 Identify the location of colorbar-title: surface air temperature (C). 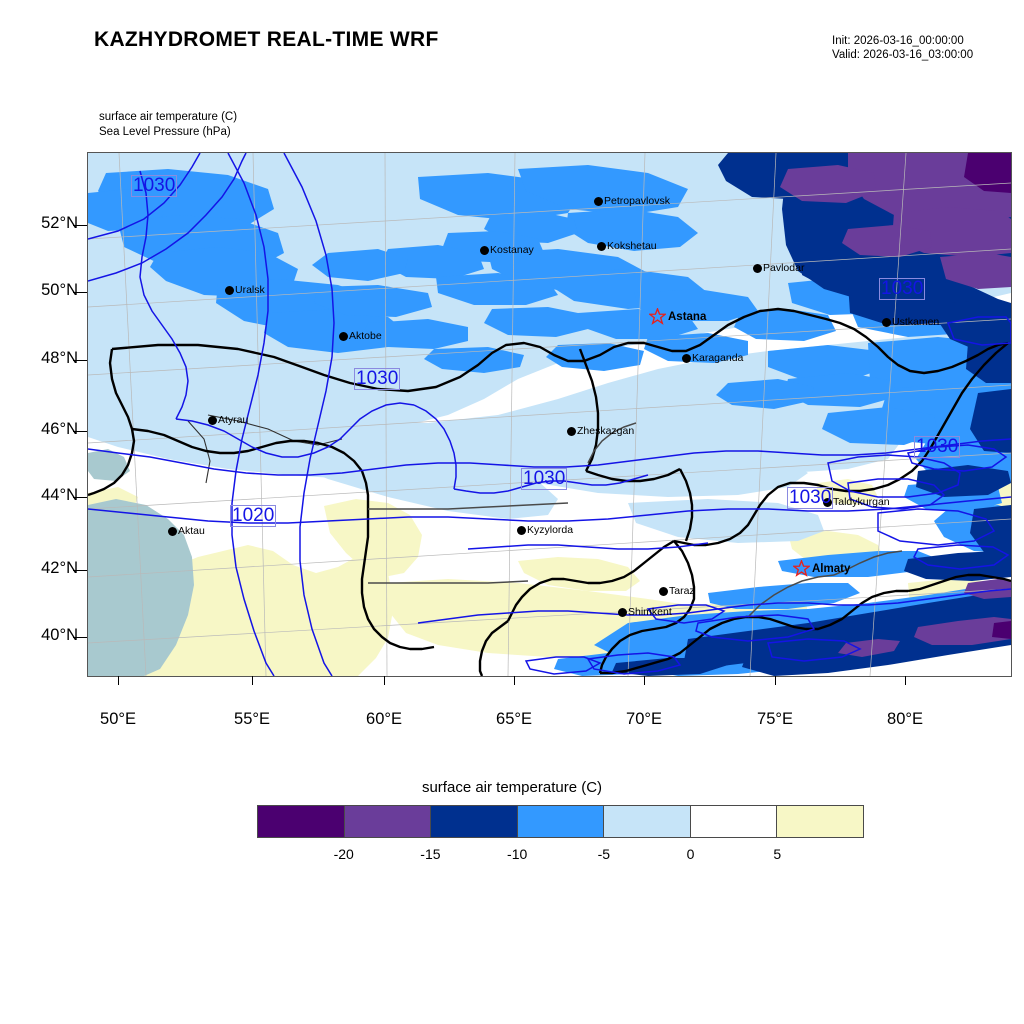
(512, 787).